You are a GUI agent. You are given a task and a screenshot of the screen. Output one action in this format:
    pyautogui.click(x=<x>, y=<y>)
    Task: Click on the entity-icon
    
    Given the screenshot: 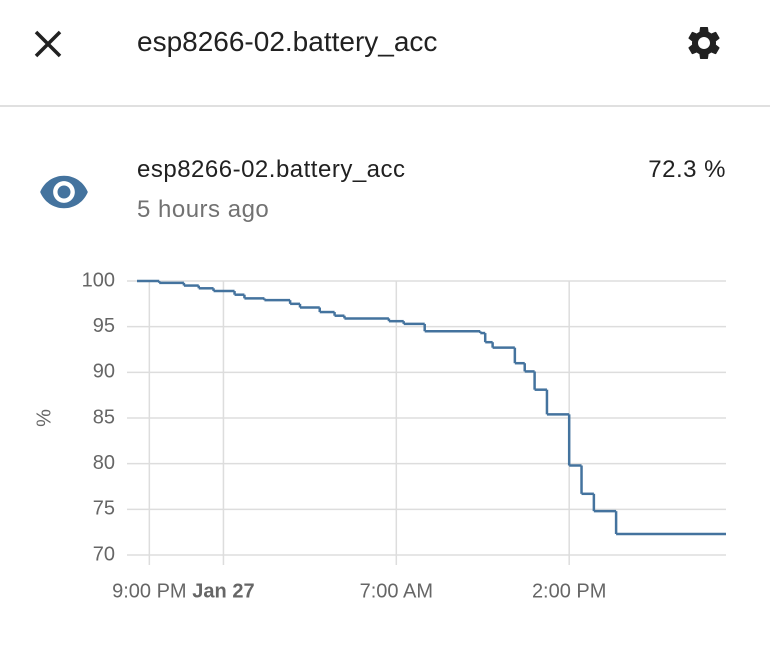 What is the action you would take?
    pyautogui.click(x=64, y=192)
    